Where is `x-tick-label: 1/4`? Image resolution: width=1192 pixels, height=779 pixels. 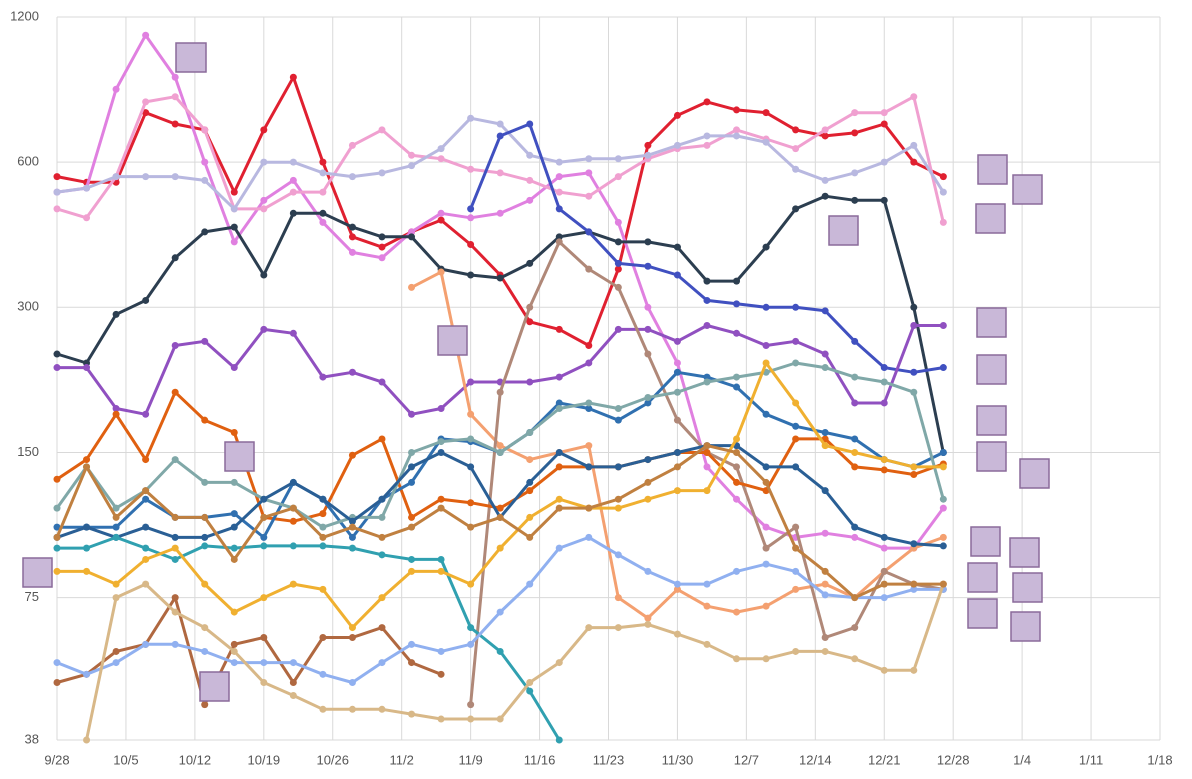 x-tick-label: 1/4 is located at coordinates (1022, 759).